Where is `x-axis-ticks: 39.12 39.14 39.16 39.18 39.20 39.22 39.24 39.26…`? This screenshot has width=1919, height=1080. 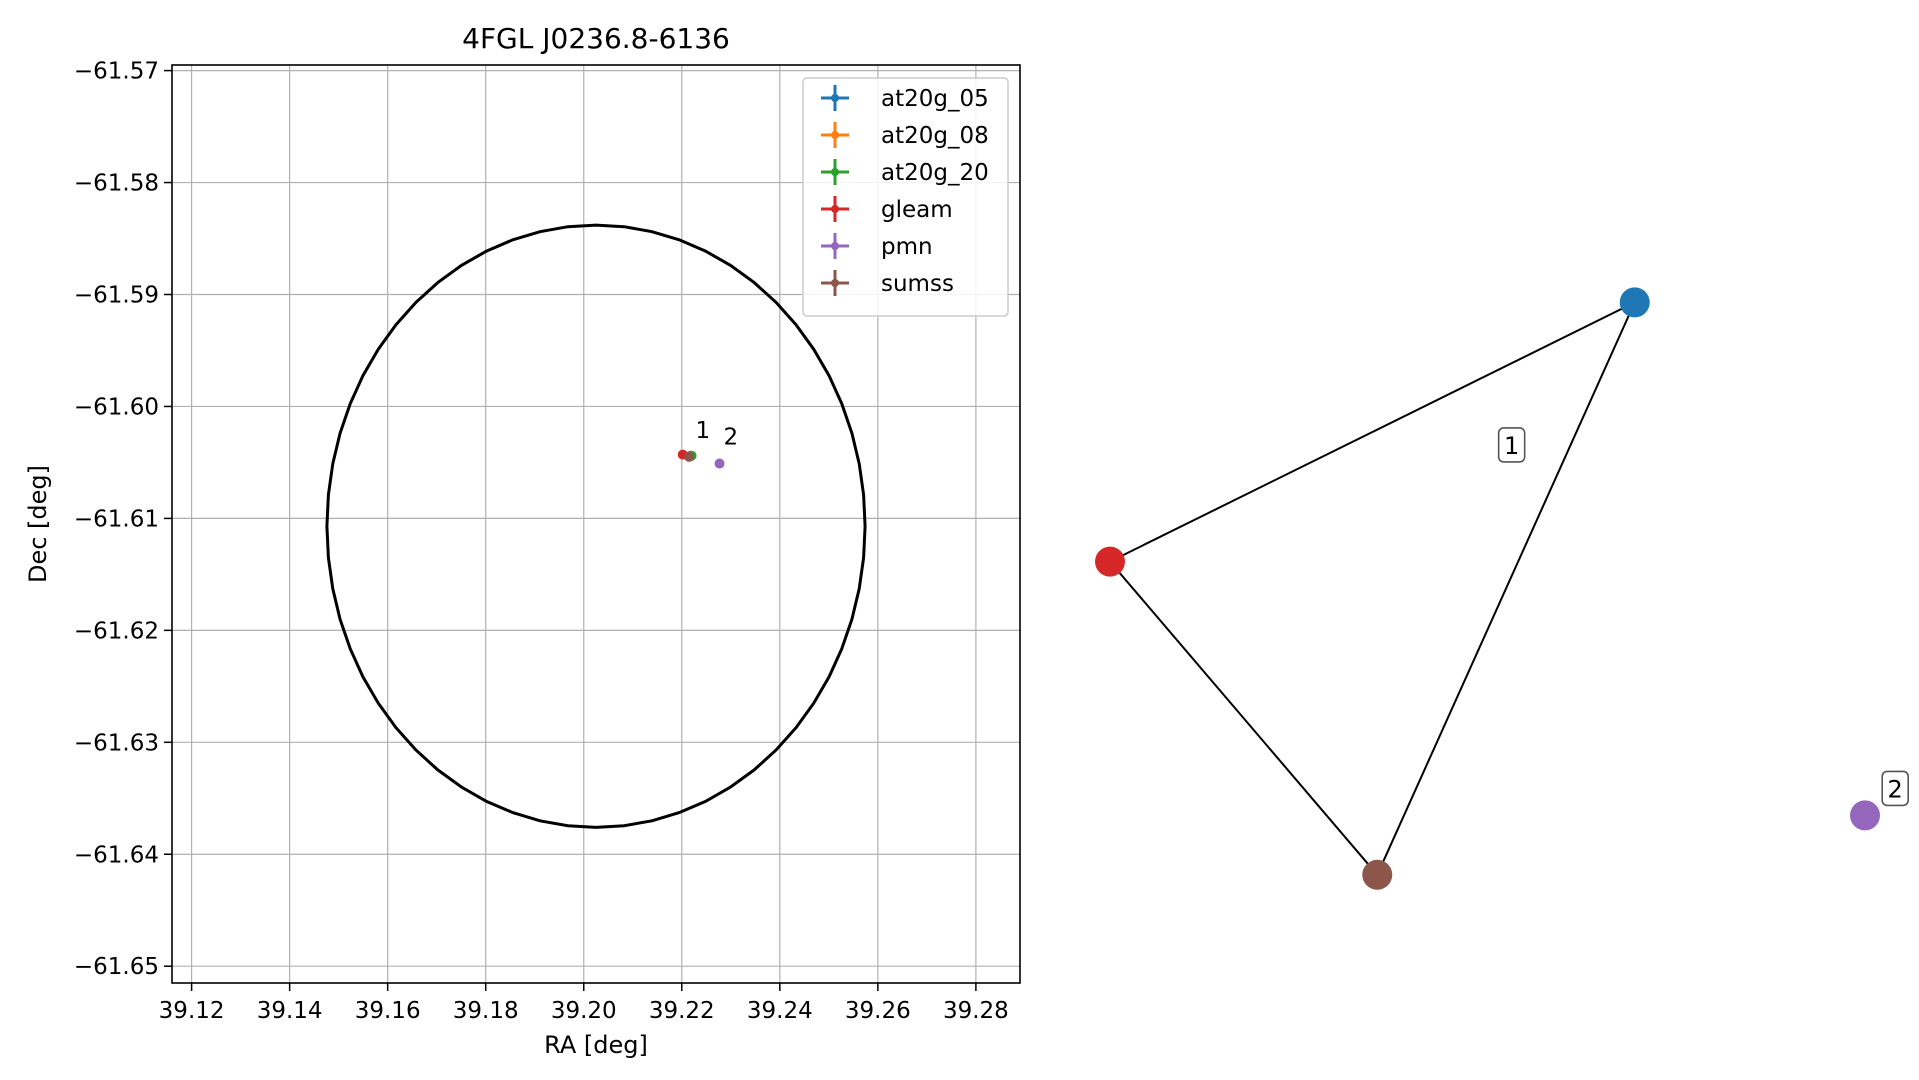 x-axis-ticks: 39.12 39.14 39.16 39.18 39.20 39.22 39.24 39.26… is located at coordinates (584, 1003).